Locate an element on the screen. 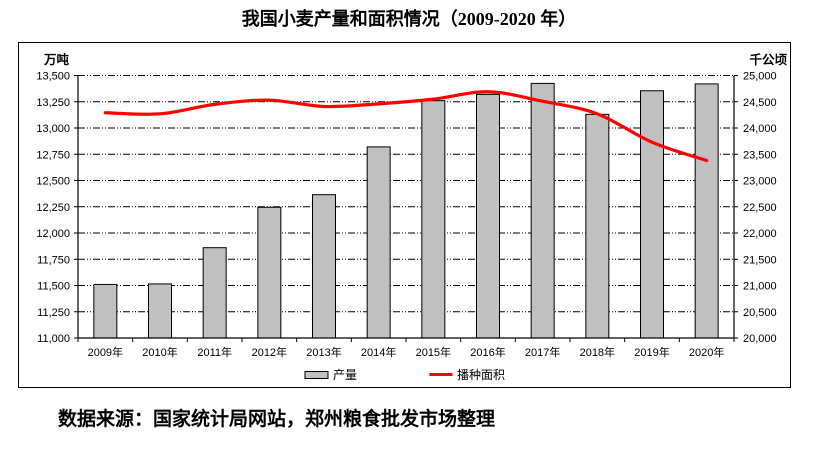  right-axis-tick-label: 20,500 is located at coordinates (760, 313).